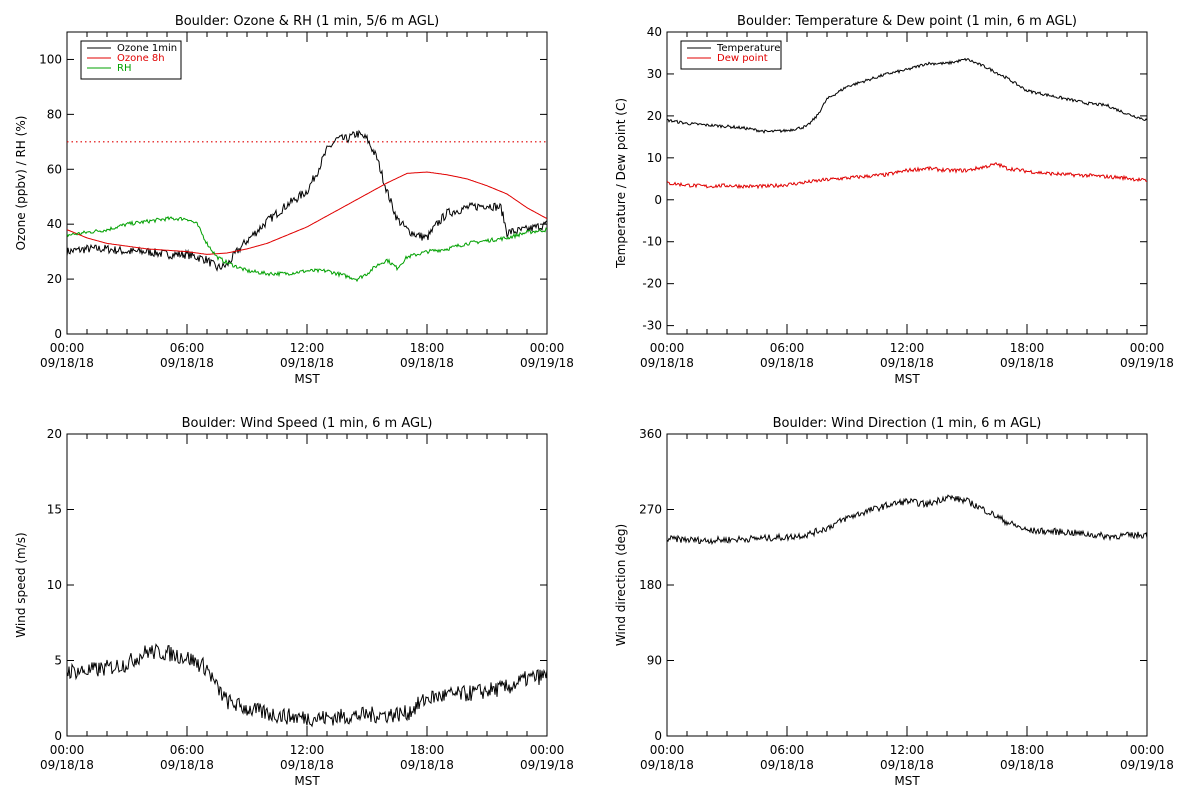 The width and height of the screenshot is (1200, 800). What do you see at coordinates (147, 48) in the screenshot?
I see `legend-entry: Ozone 1min` at bounding box center [147, 48].